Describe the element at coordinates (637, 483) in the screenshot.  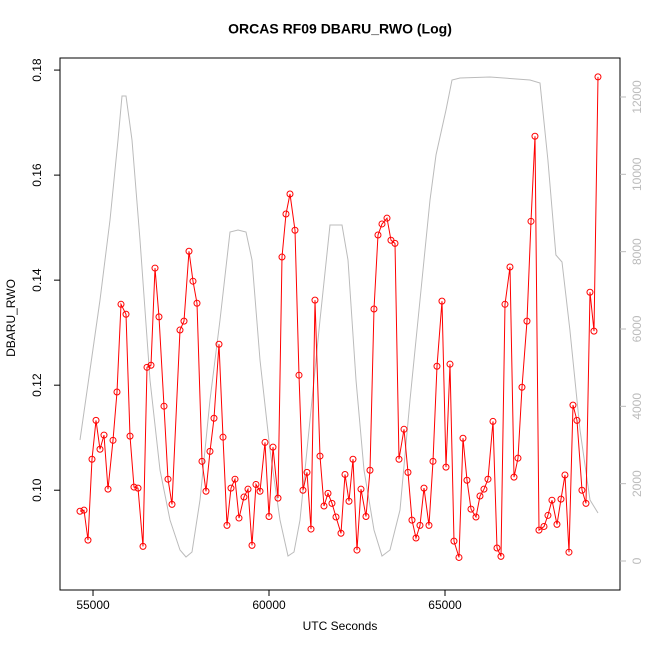
I see `y2-tick-label: 2000` at that location.